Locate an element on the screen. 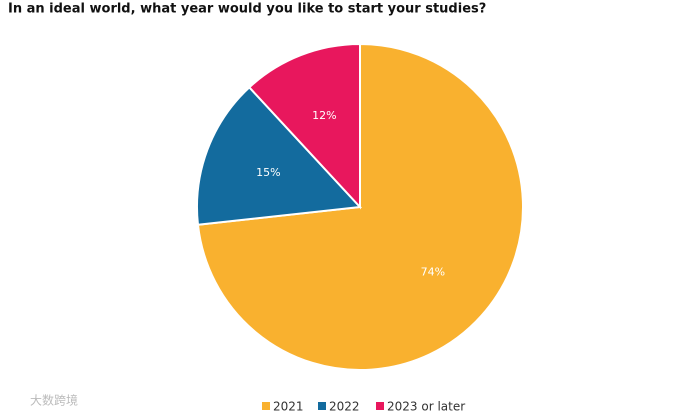 Image resolution: width=690 pixels, height=414 pixels. data-label: 74% is located at coordinates (433, 271).